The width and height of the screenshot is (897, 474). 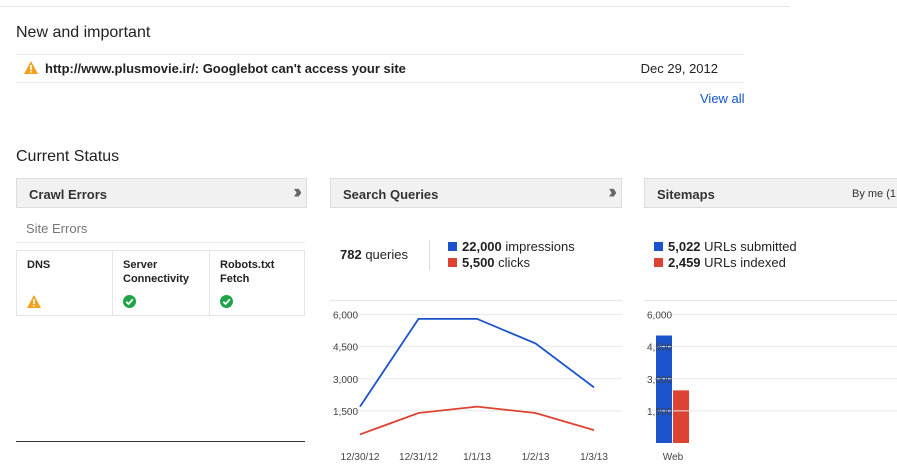 I want to click on site-errors-table: DNS Server Connectivity Robots.txt Fetch, so click(x=160, y=283).